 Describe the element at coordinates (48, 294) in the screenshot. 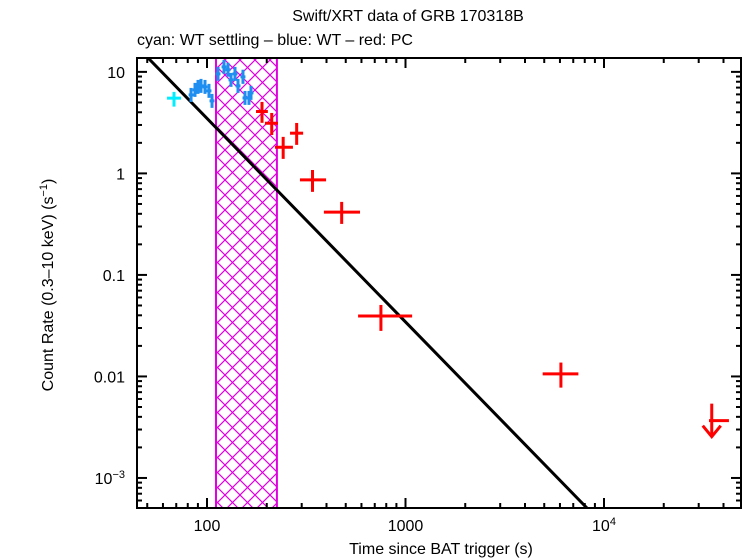

I see `y-axis-label-main: Count Rate (0.3–10 keV) (s` at that location.